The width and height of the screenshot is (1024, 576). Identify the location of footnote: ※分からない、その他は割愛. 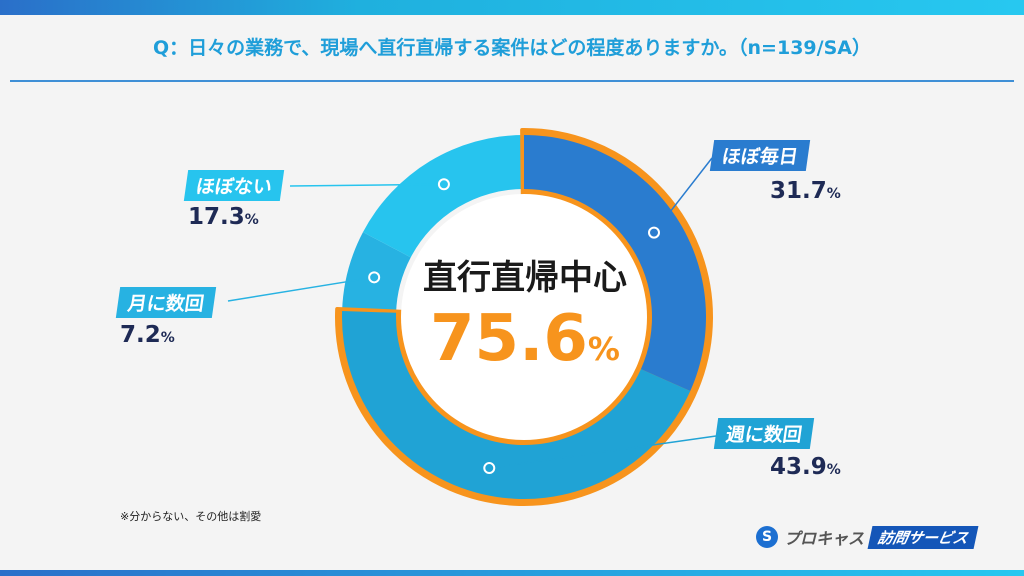
(191, 516).